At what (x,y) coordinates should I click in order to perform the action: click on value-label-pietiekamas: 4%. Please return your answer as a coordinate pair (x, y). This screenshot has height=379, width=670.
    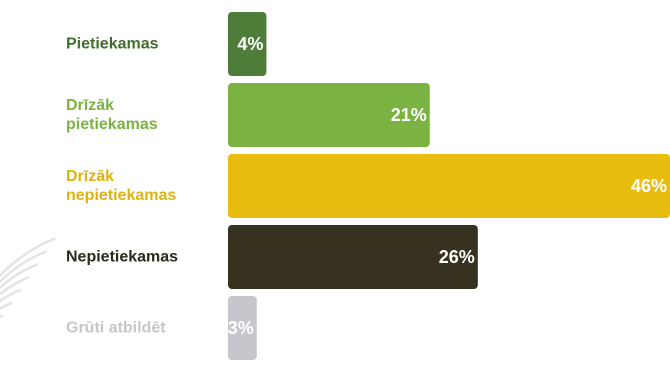
    Looking at the image, I should click on (250, 44).